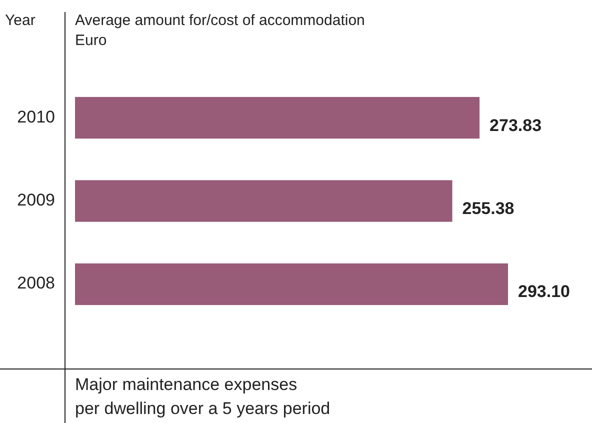  I want to click on chart-subtitle: Euro, so click(91, 40).